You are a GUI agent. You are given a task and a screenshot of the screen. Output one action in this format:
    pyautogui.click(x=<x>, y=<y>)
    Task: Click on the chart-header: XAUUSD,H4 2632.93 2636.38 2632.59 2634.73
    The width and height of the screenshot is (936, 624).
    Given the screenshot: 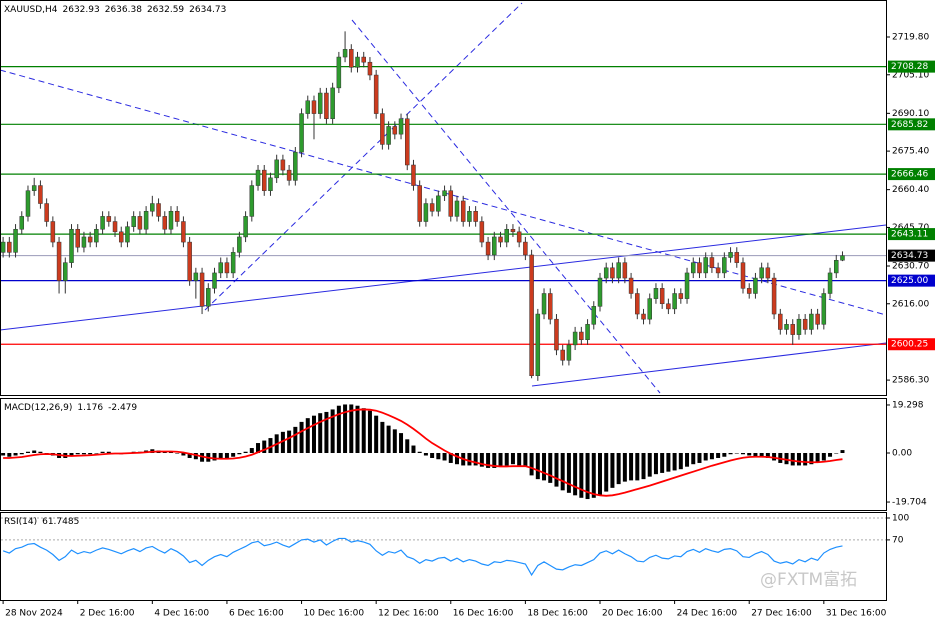 What is the action you would take?
    pyautogui.click(x=115, y=10)
    